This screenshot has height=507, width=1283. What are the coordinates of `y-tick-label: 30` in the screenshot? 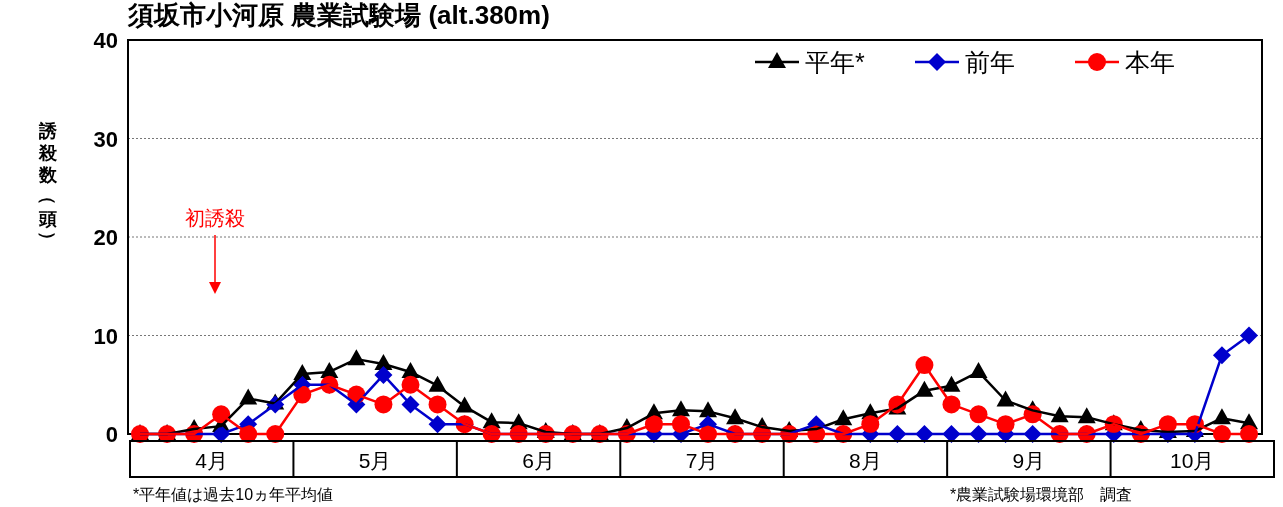 It's located at (105, 139).